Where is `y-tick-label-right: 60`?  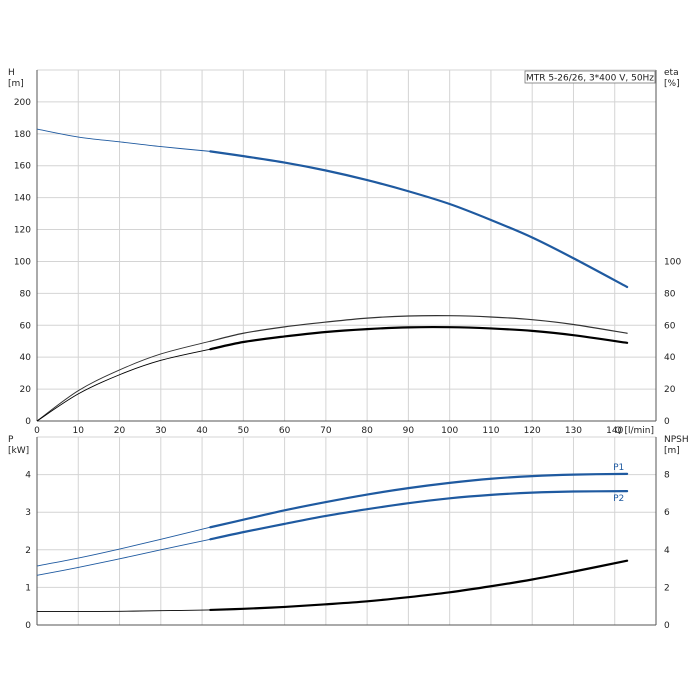 y-tick-label-right: 60 is located at coordinates (670, 326).